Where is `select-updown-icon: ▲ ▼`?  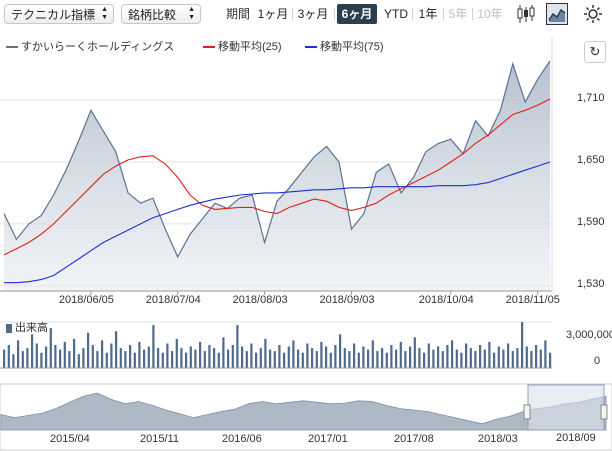 select-updown-icon: ▲ ▼ is located at coordinates (191, 13).